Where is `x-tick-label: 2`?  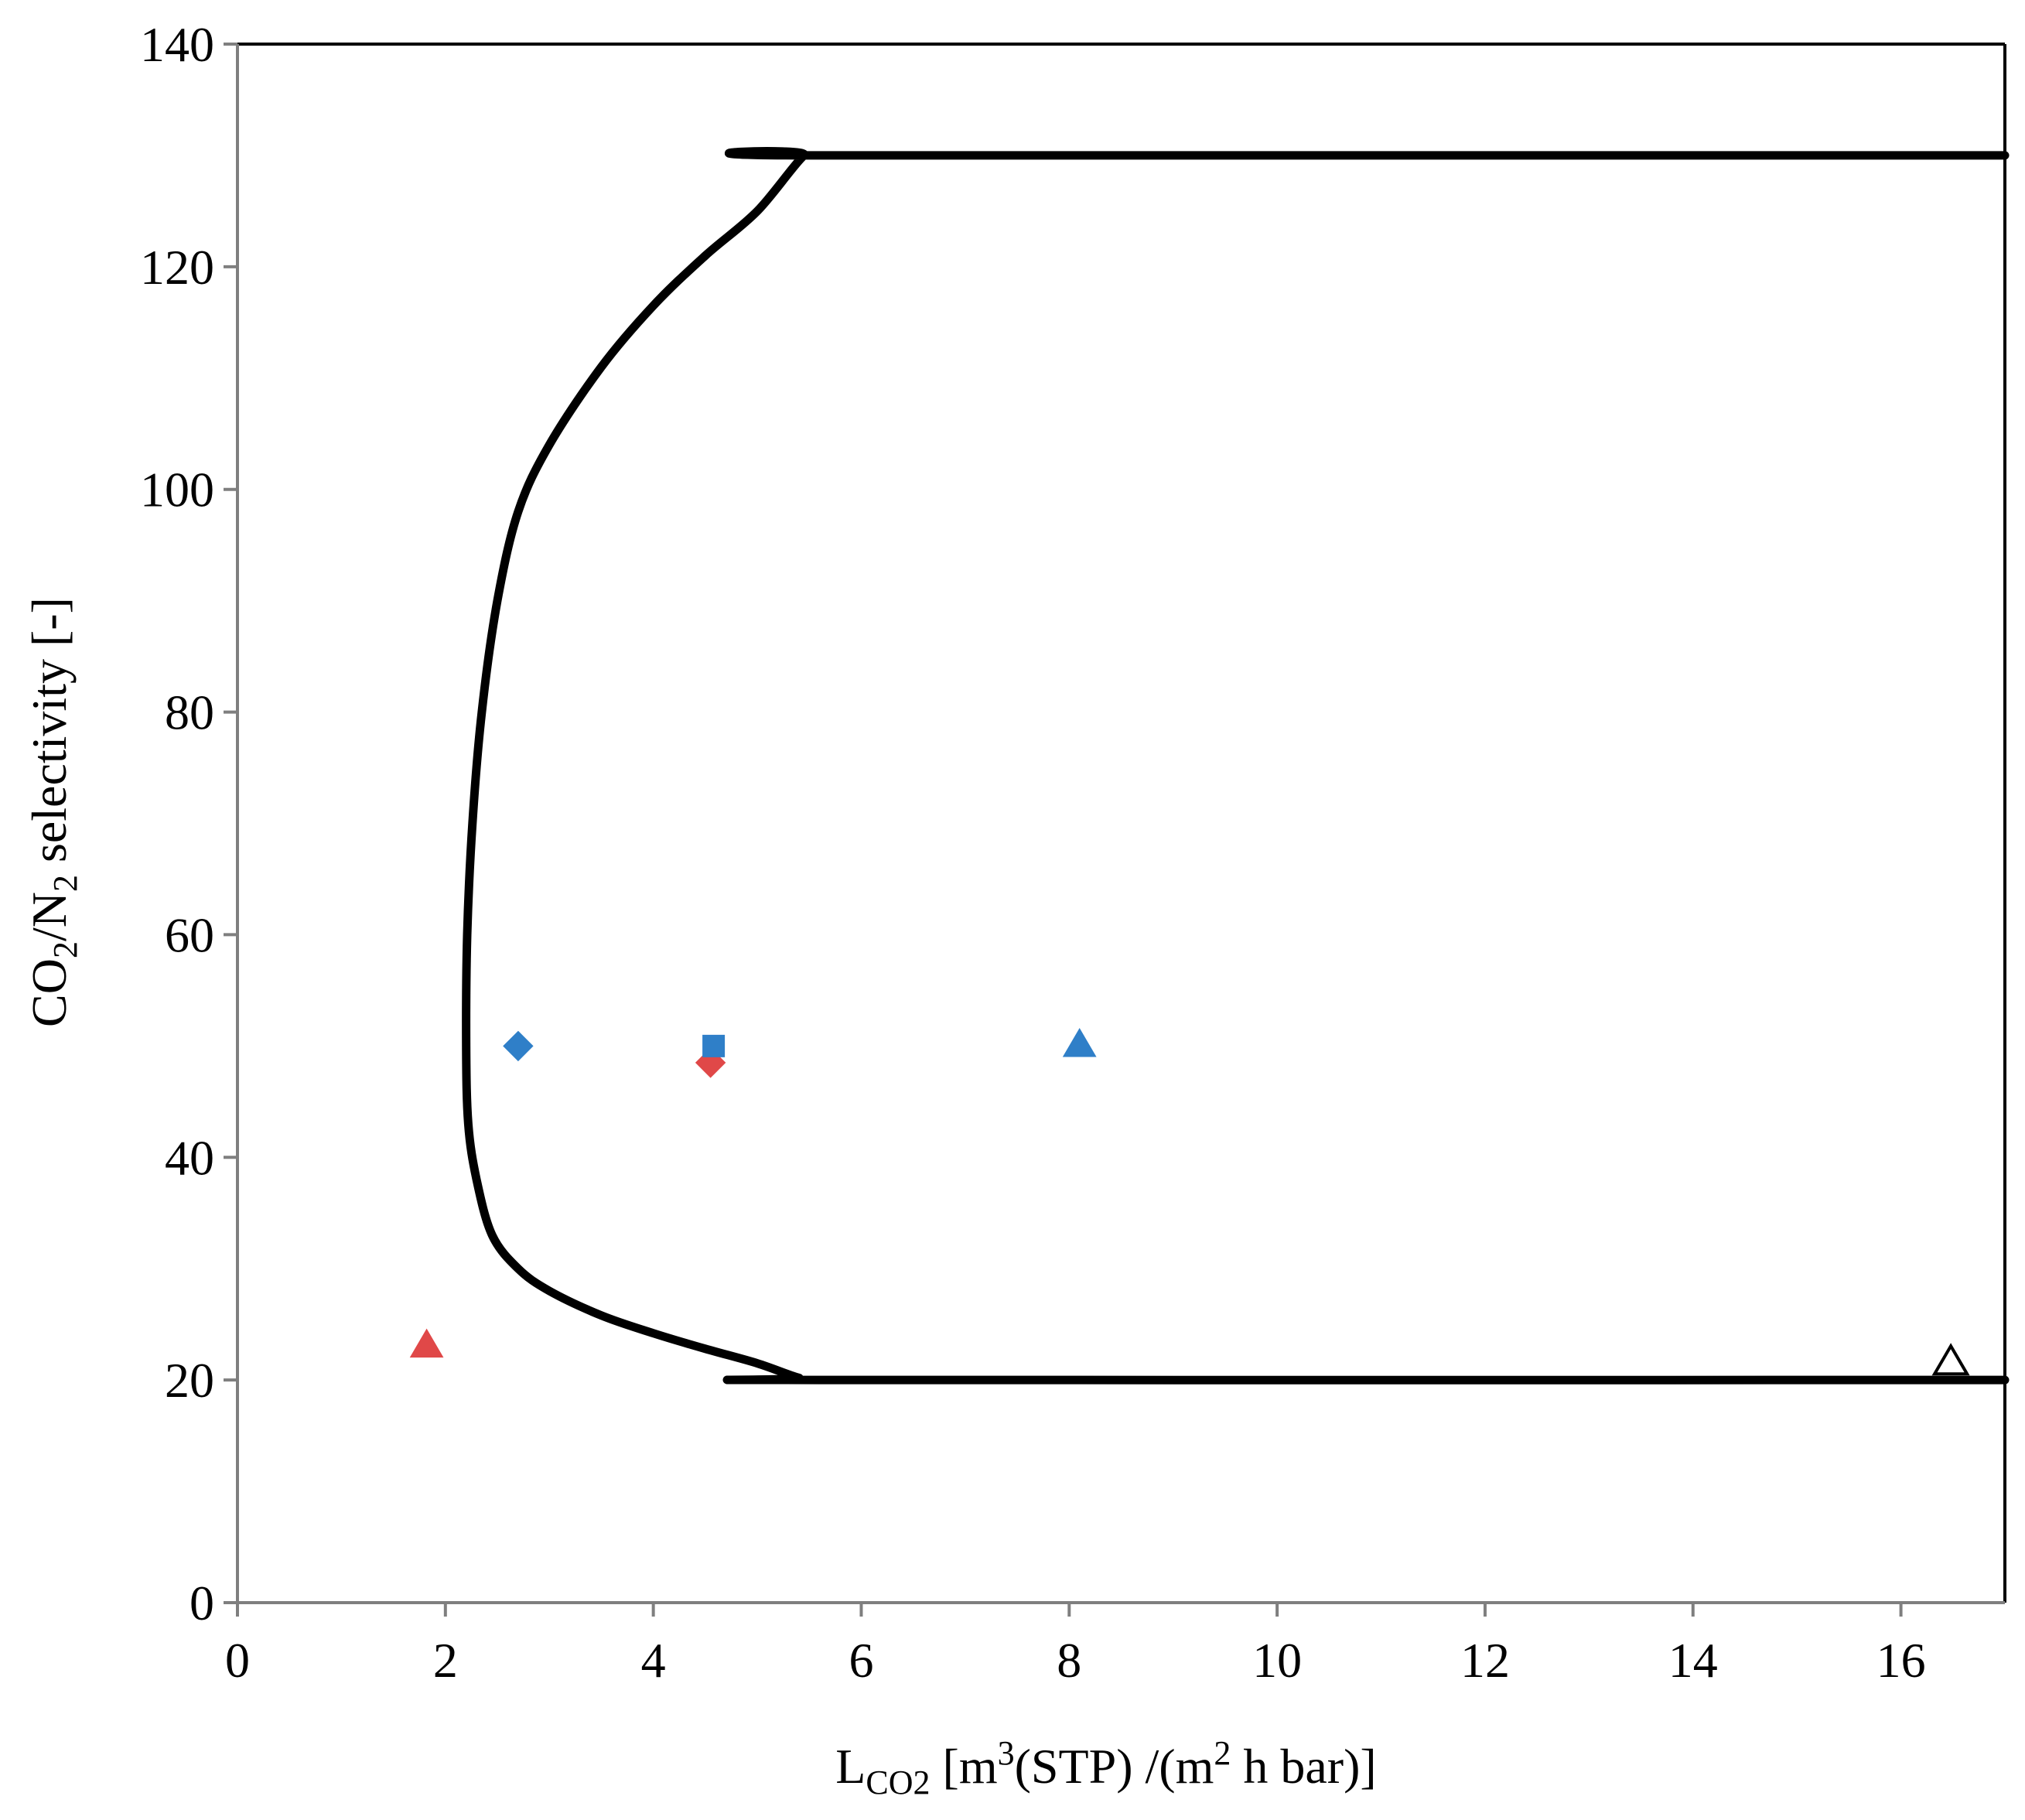 x-tick-label: 2 is located at coordinates (445, 1661).